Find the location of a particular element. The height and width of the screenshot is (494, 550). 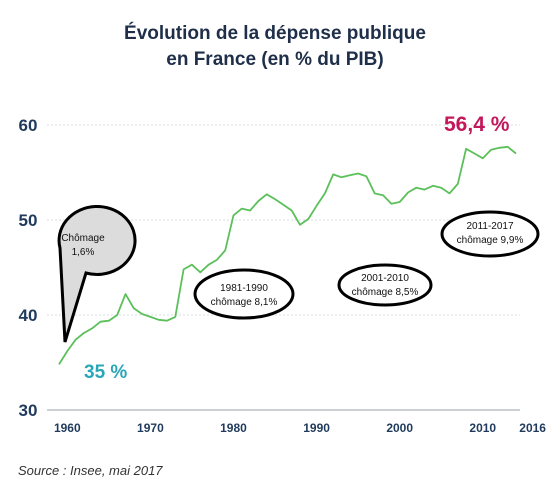

annotation-line2: 1,6% is located at coordinates (83, 252).